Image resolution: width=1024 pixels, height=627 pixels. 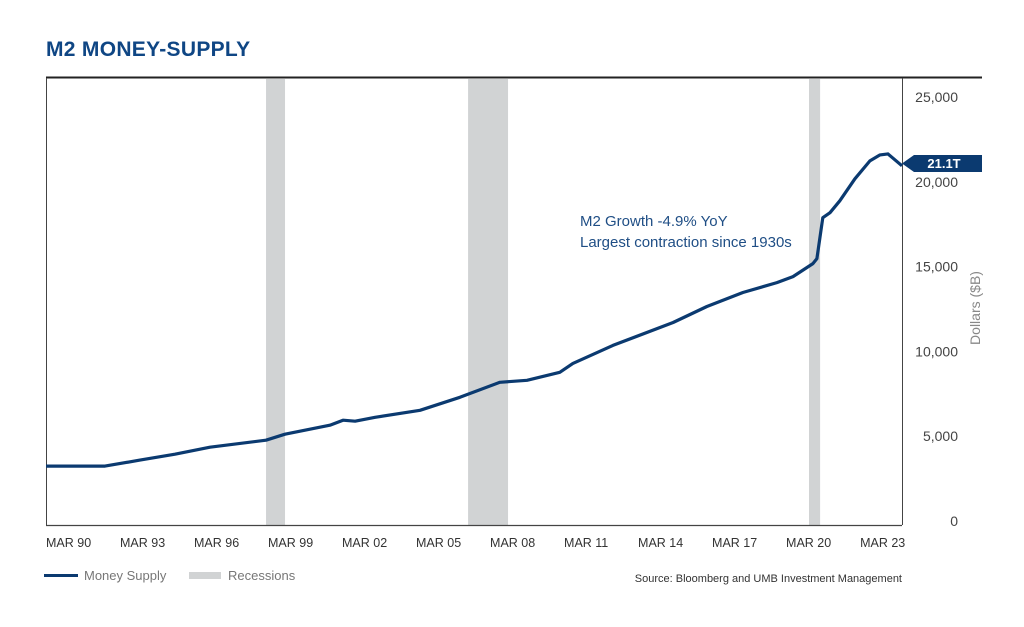 I want to click on x-tick-label: MAR 99, so click(x=290, y=543).